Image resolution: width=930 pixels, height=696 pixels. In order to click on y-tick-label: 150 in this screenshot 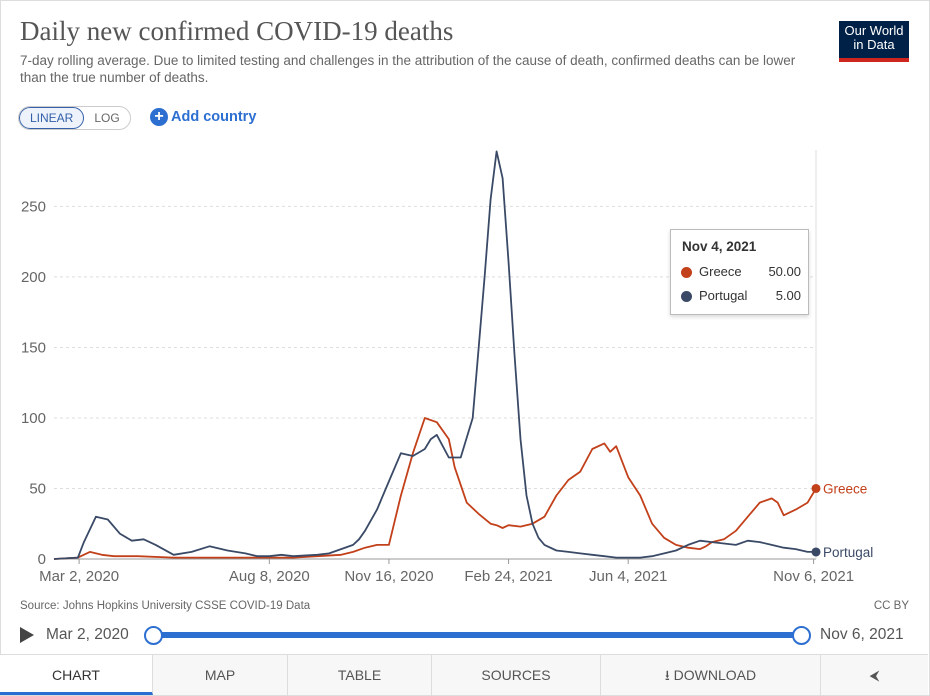, I will do `click(33, 347)`.